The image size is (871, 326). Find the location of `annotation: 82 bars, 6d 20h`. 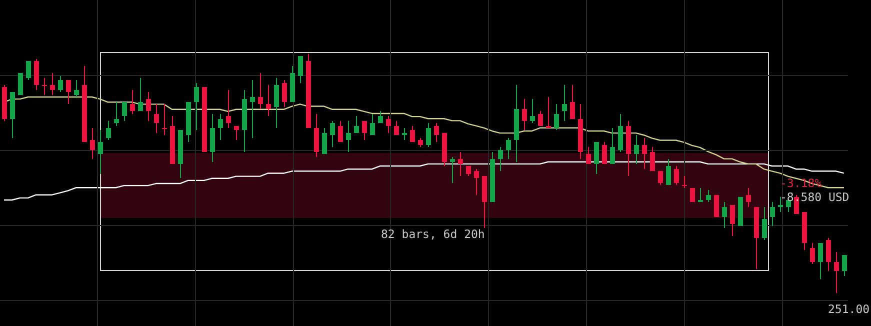

annotation: 82 bars, 6d 20h is located at coordinates (433, 234).